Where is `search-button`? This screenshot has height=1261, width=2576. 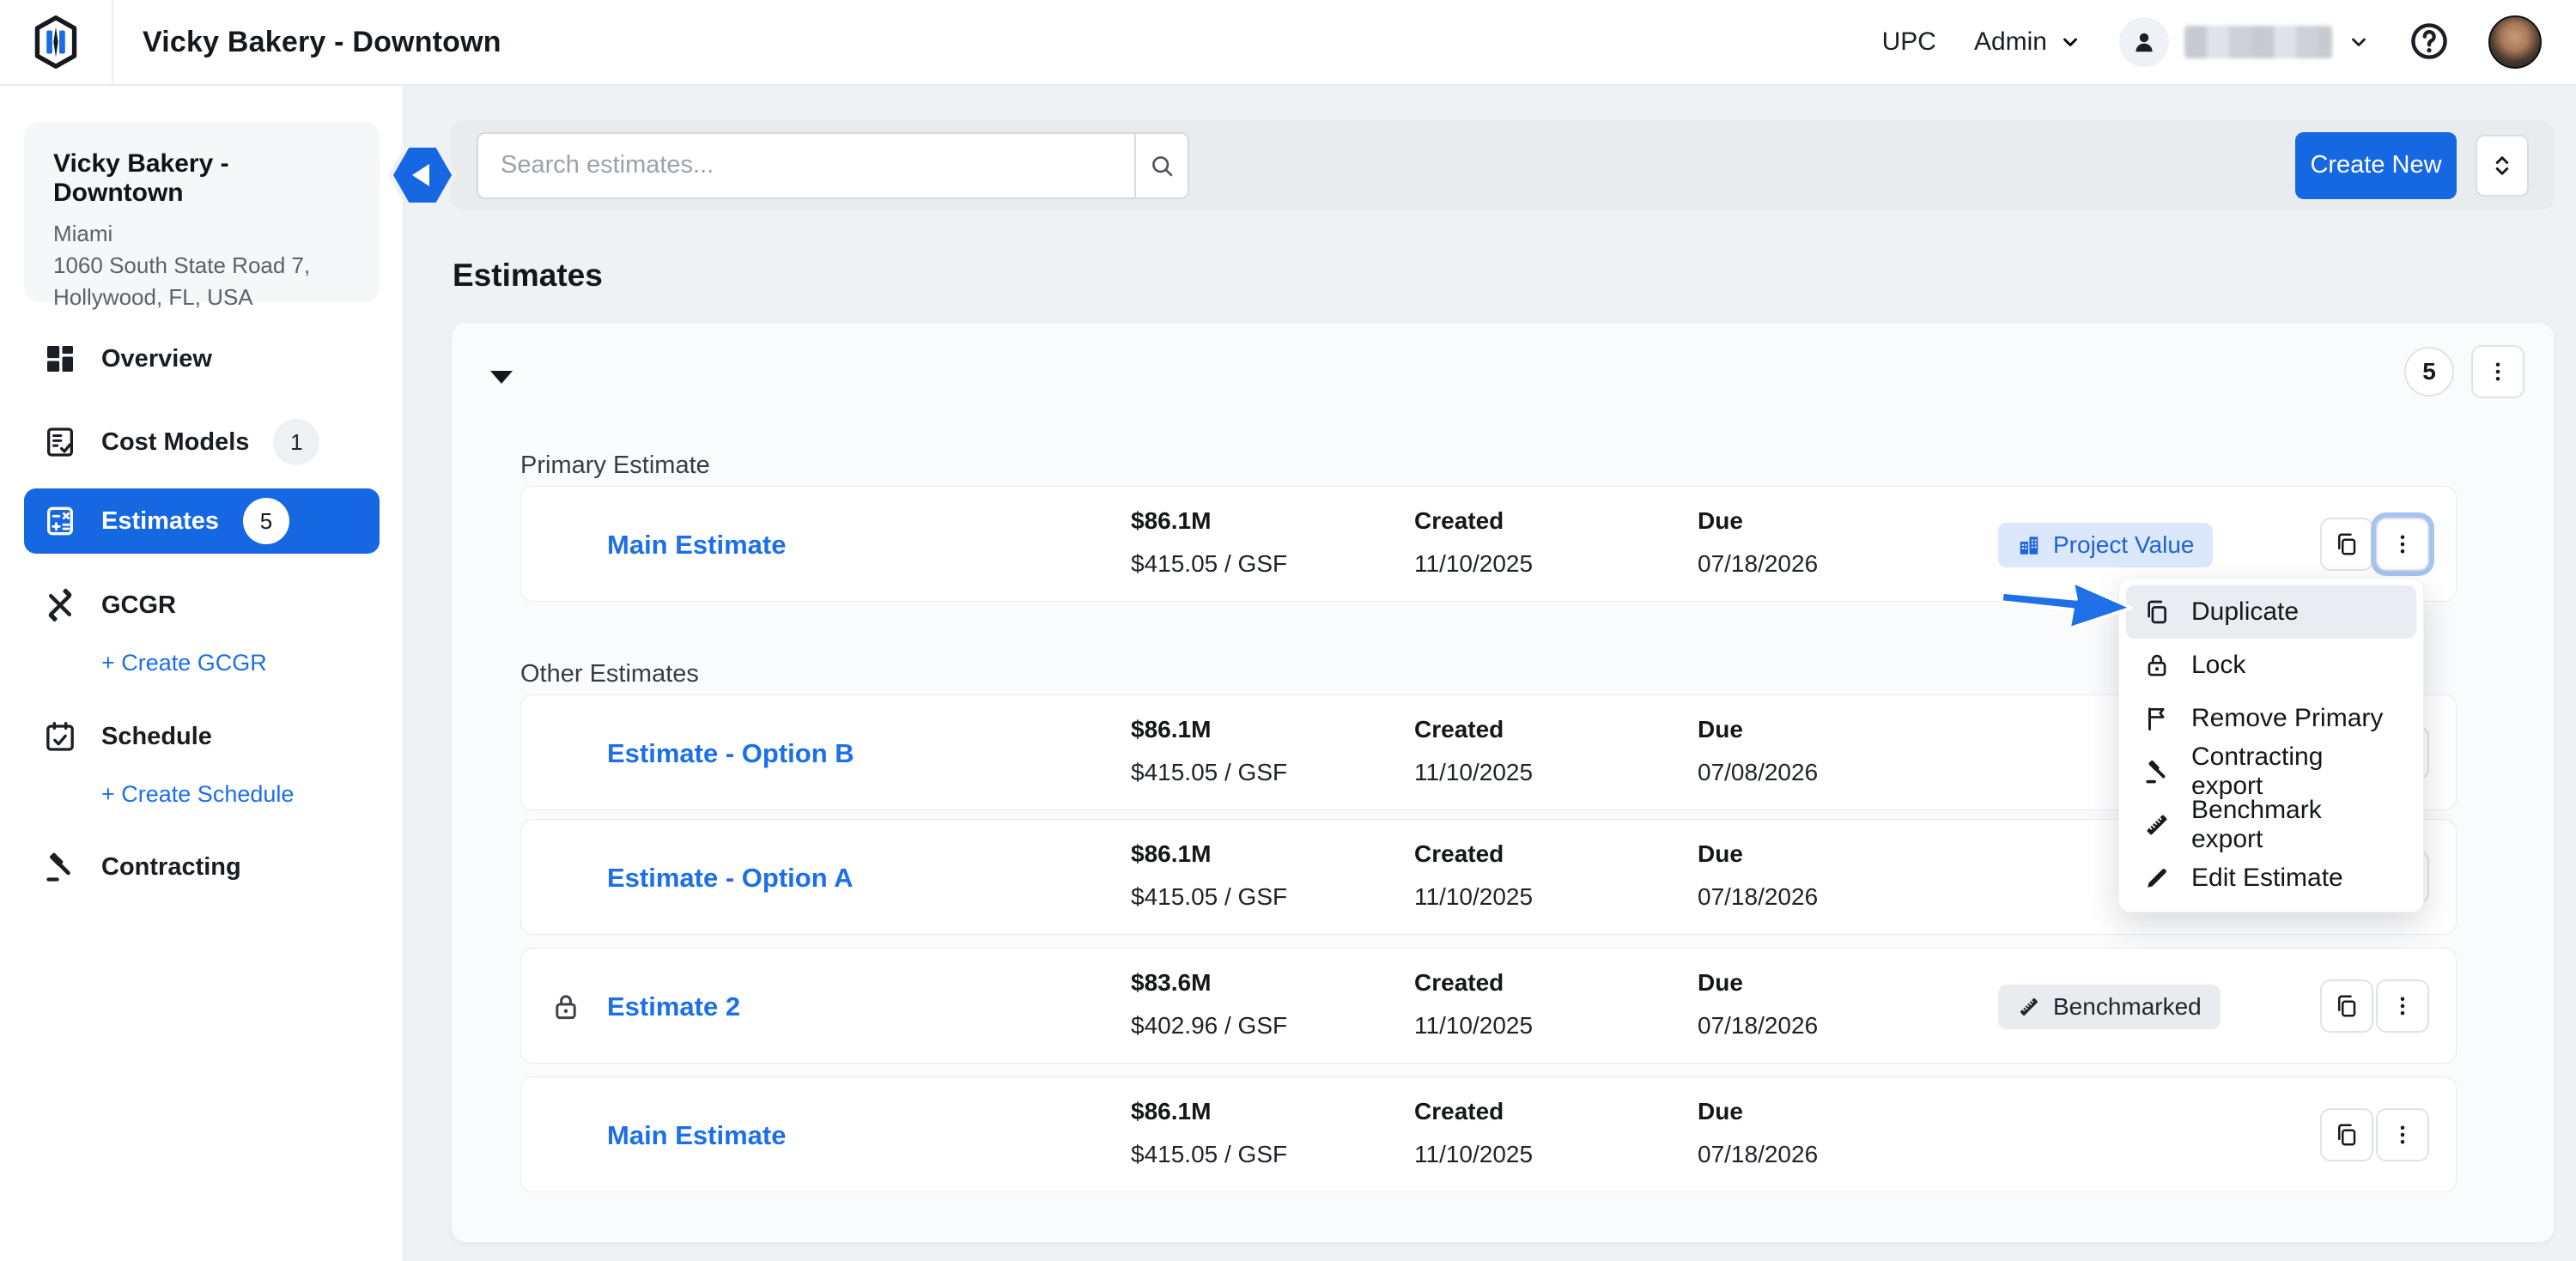 search-button is located at coordinates (1161, 165).